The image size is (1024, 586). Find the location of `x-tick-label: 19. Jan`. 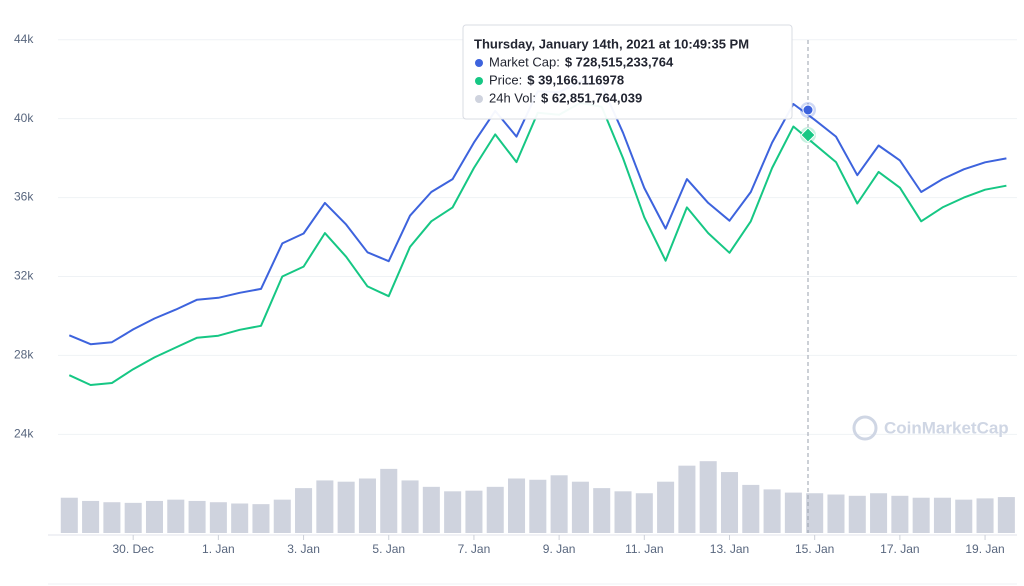

x-tick-label: 19. Jan is located at coordinates (984, 549).